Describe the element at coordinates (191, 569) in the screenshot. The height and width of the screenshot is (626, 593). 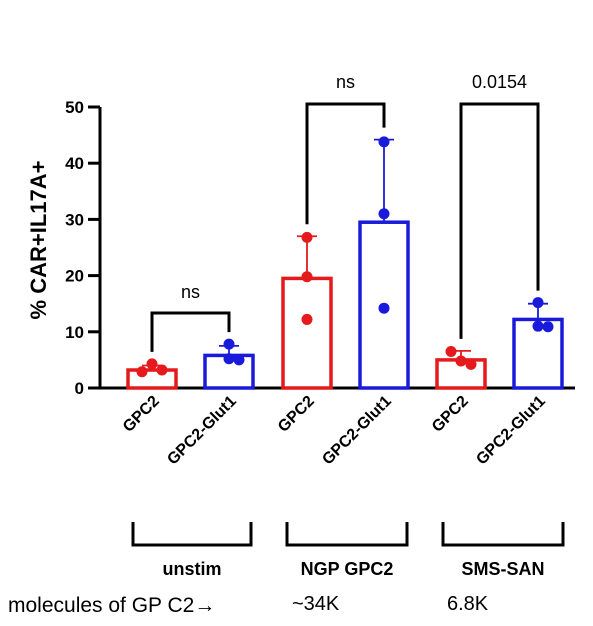
I see `group-label-0: unstim` at that location.